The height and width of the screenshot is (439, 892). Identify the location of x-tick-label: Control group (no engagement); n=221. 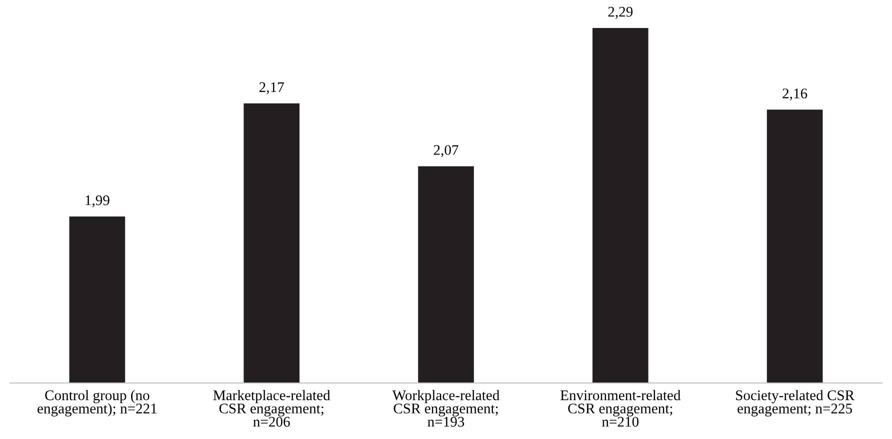
(97, 403).